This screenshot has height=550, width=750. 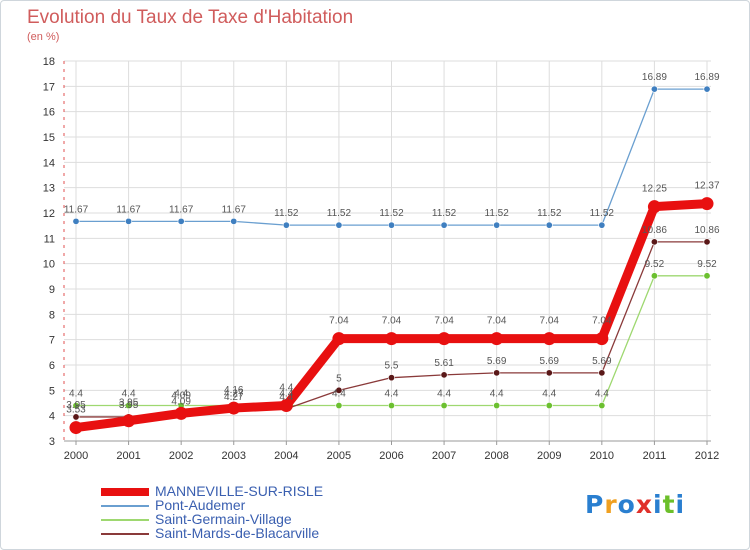 I want to click on data-label: 5.61, so click(x=444, y=363).